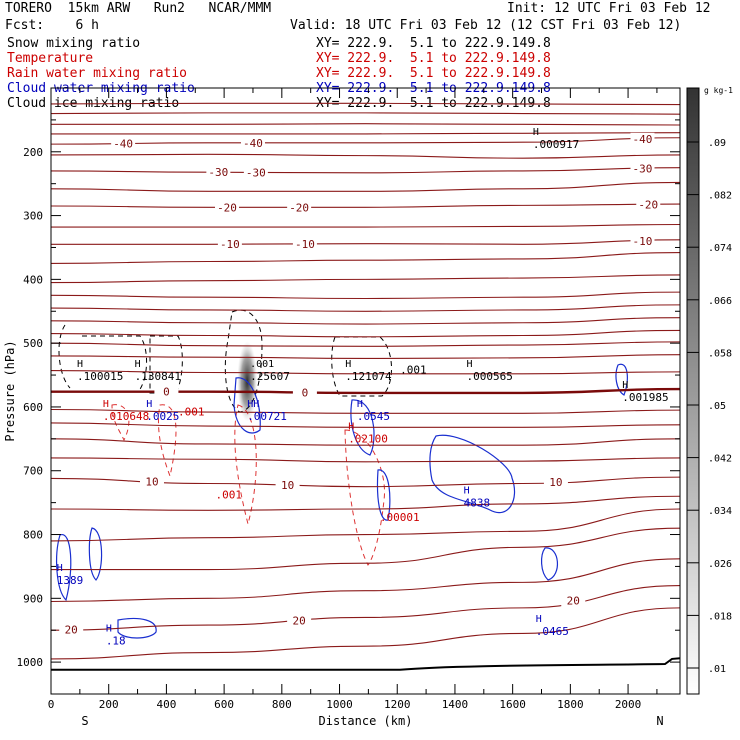 Image resolution: width=740 pixels, height=740 pixels. What do you see at coordinates (659, 721) in the screenshot?
I see `north-endpoint-label: N` at bounding box center [659, 721].